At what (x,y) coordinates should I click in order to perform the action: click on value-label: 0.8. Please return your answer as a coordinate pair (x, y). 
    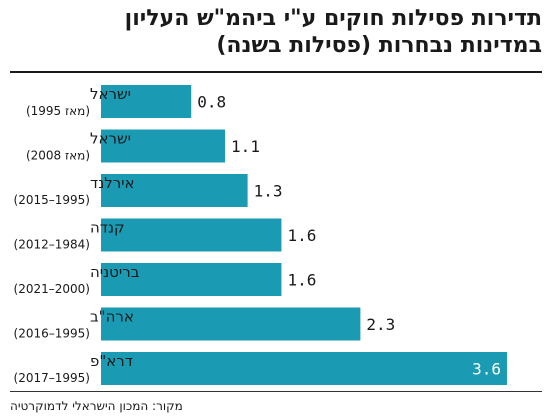
    Looking at the image, I should click on (211, 102).